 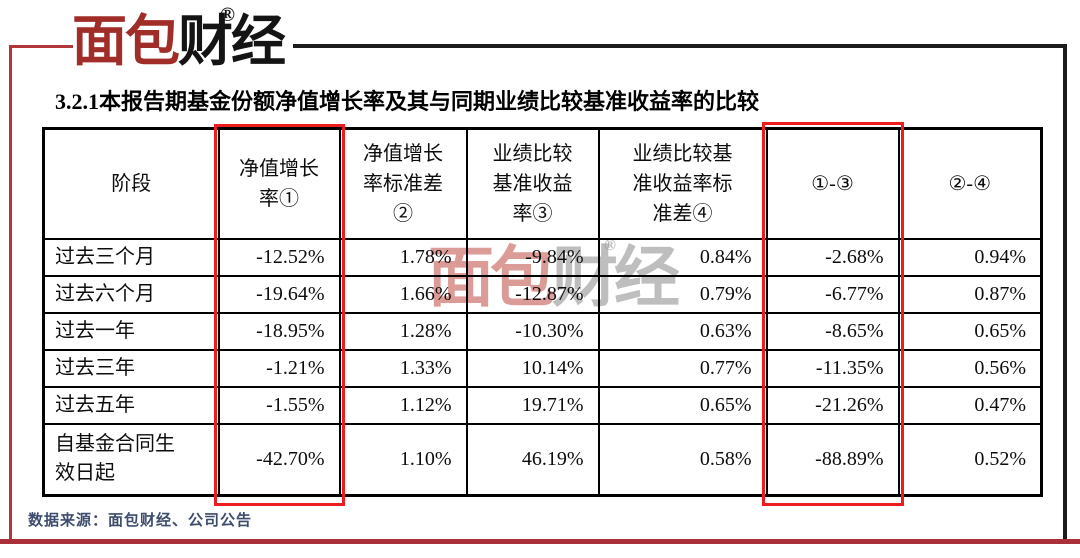 What do you see at coordinates (832, 331) in the screenshot?
I see `cell-value: -8.65%` at bounding box center [832, 331].